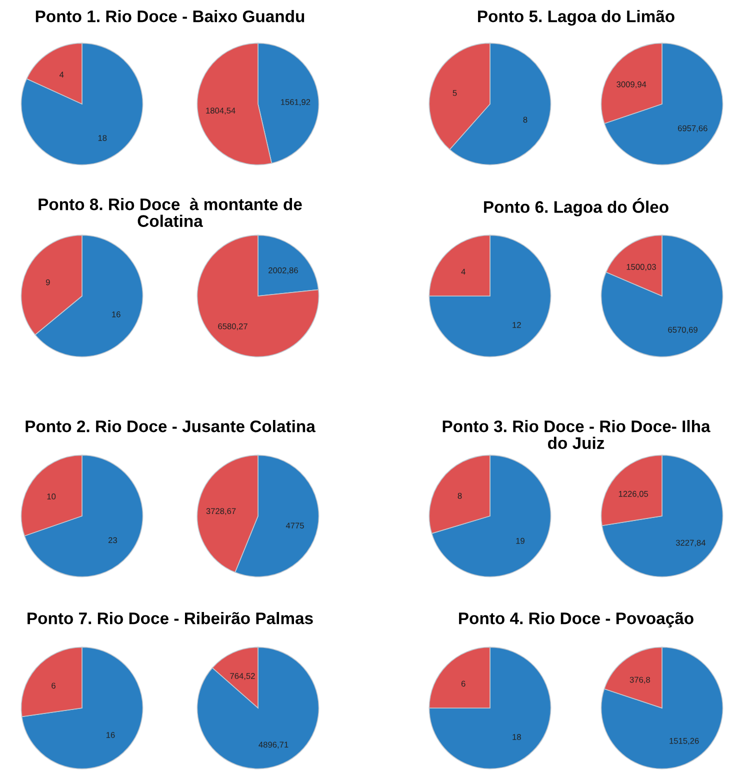 The image size is (736, 781). I want to click on data-label: 5, so click(454, 93).